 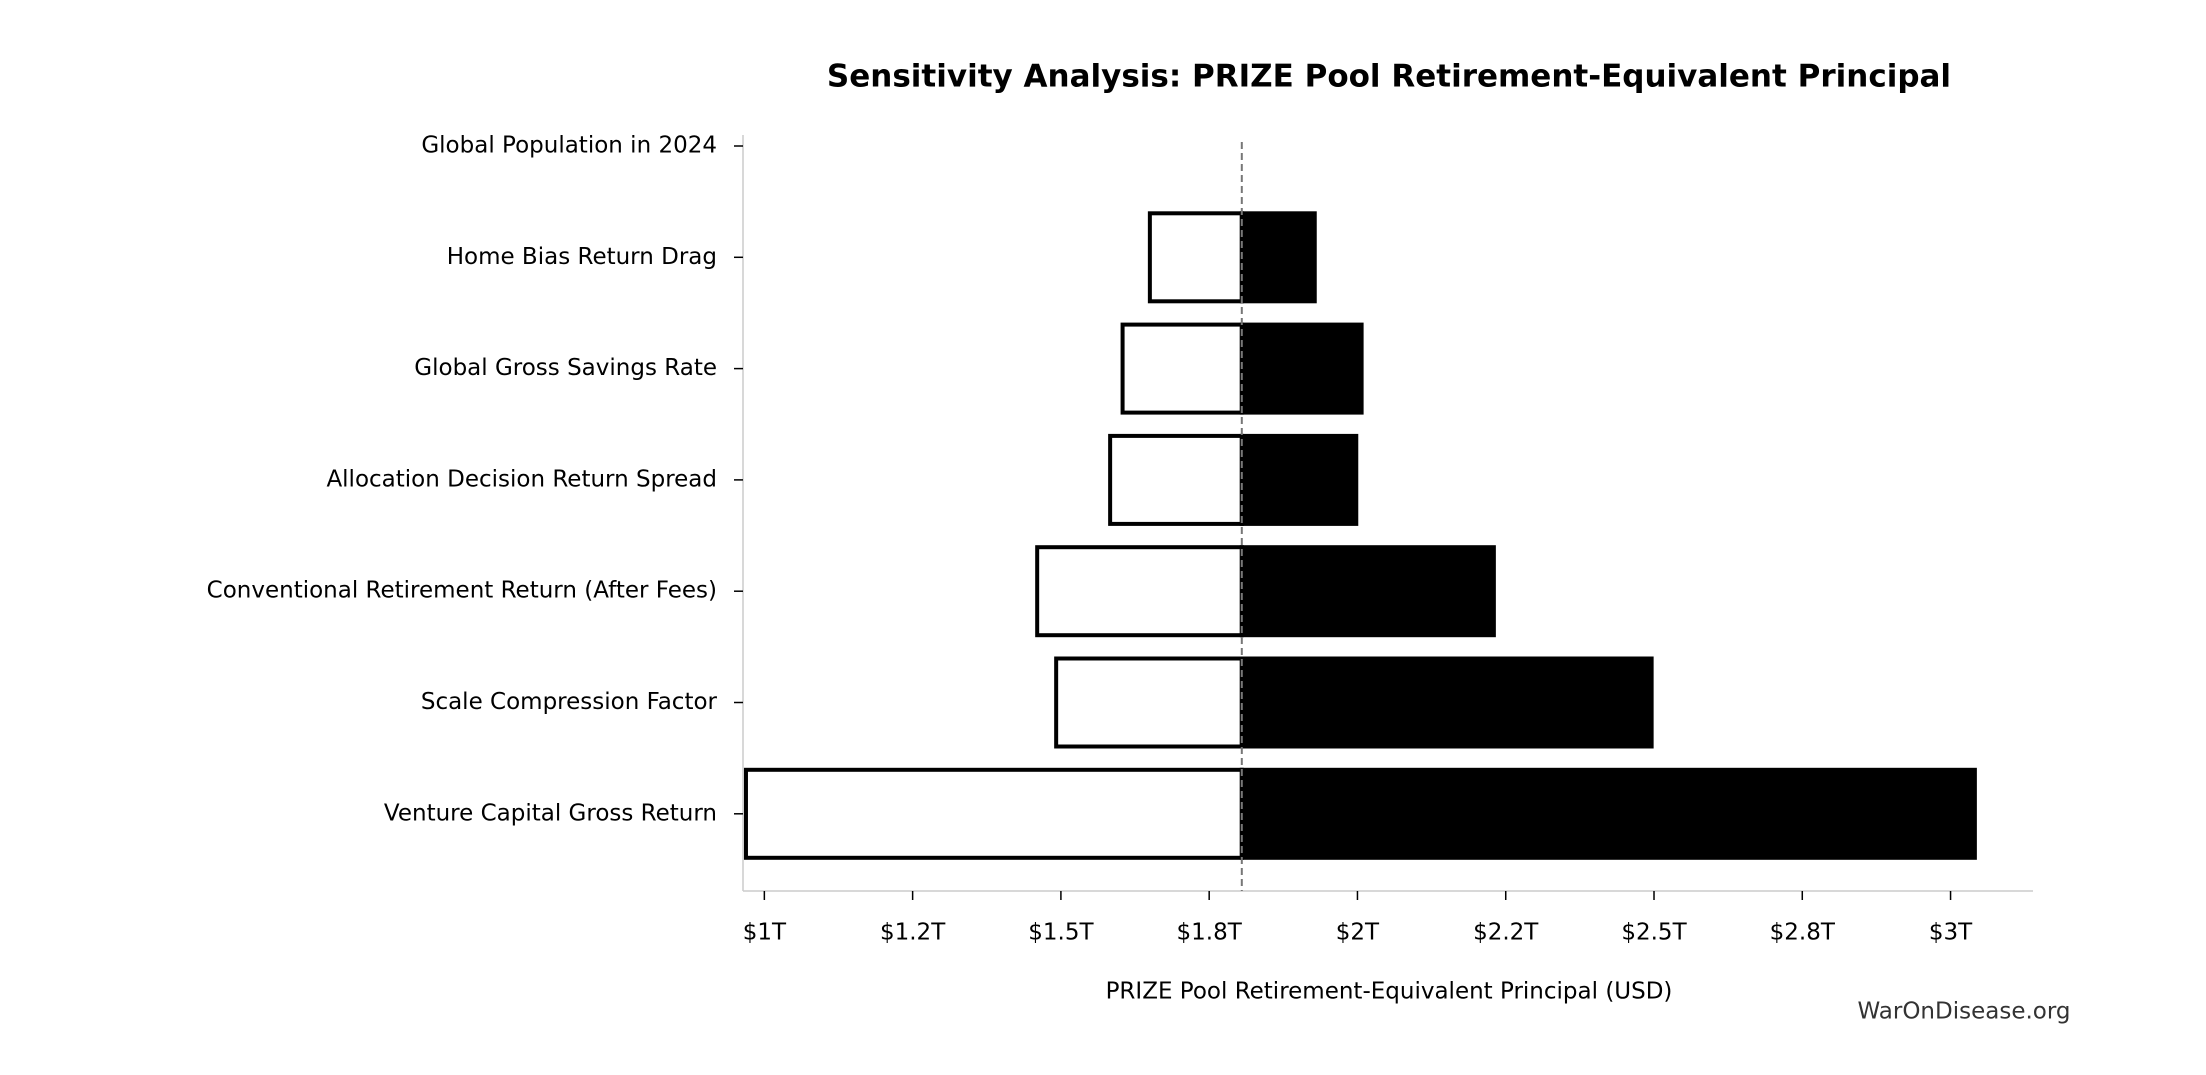 I want to click on y-tick-label: Global Gross Savings Rate, so click(x=565, y=368).